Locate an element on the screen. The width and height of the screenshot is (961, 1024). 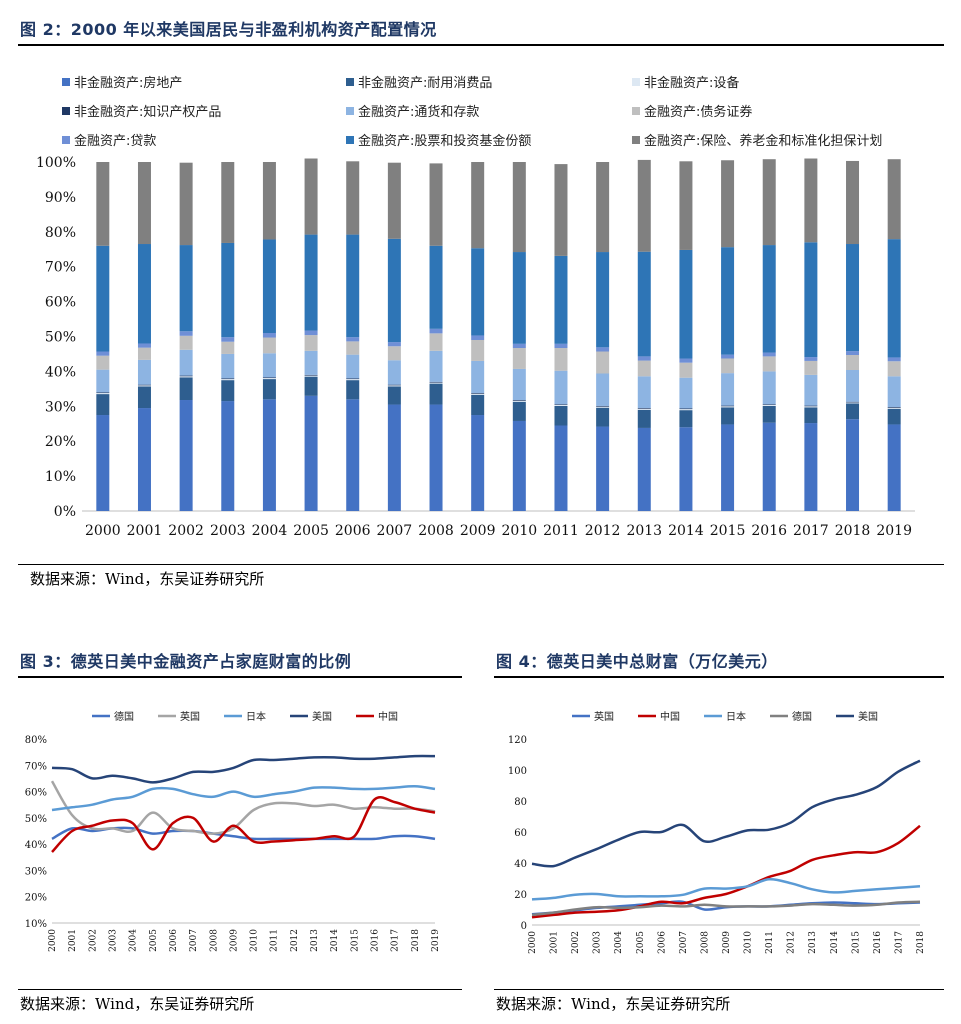
y-tick-label: 20 is located at coordinates (520, 895).